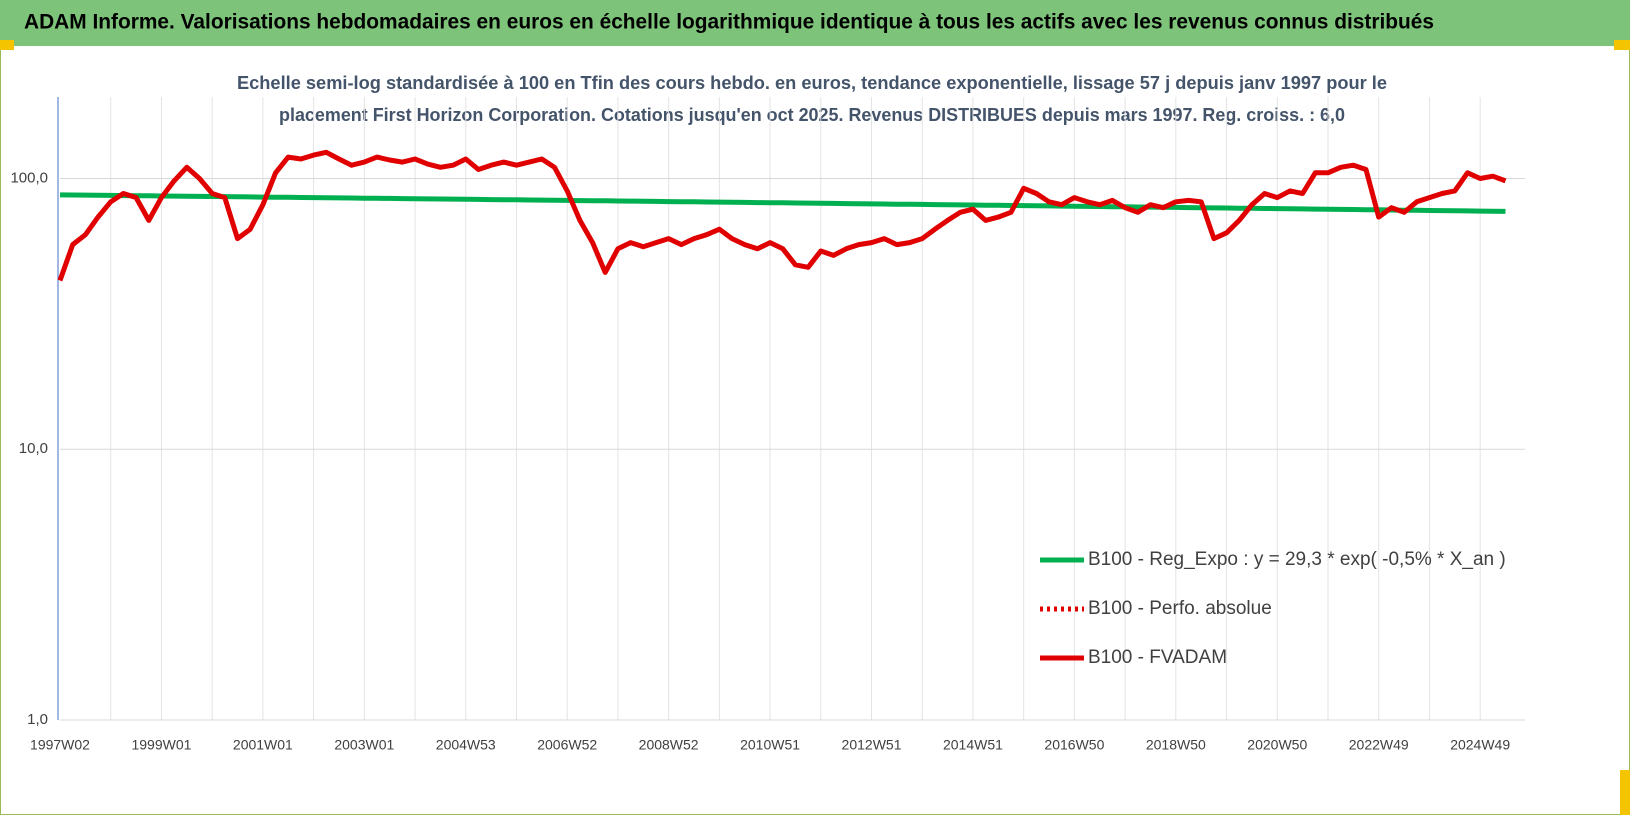 This screenshot has width=1630, height=820. Describe the element at coordinates (60, 745) in the screenshot. I see `x-tick-label: 1997W02` at that location.